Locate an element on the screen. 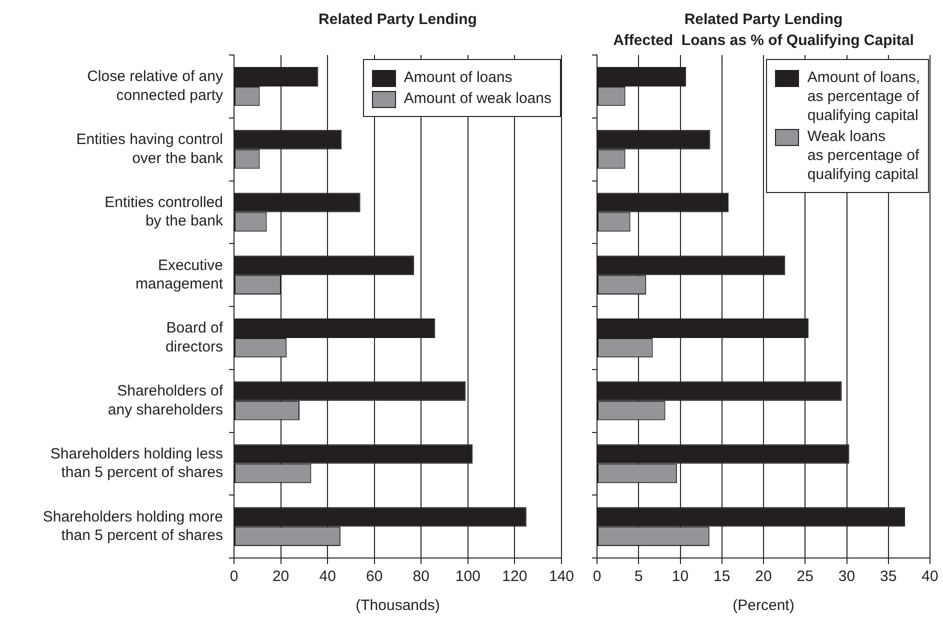  y-tick-label: Executive management is located at coordinates (179, 274).